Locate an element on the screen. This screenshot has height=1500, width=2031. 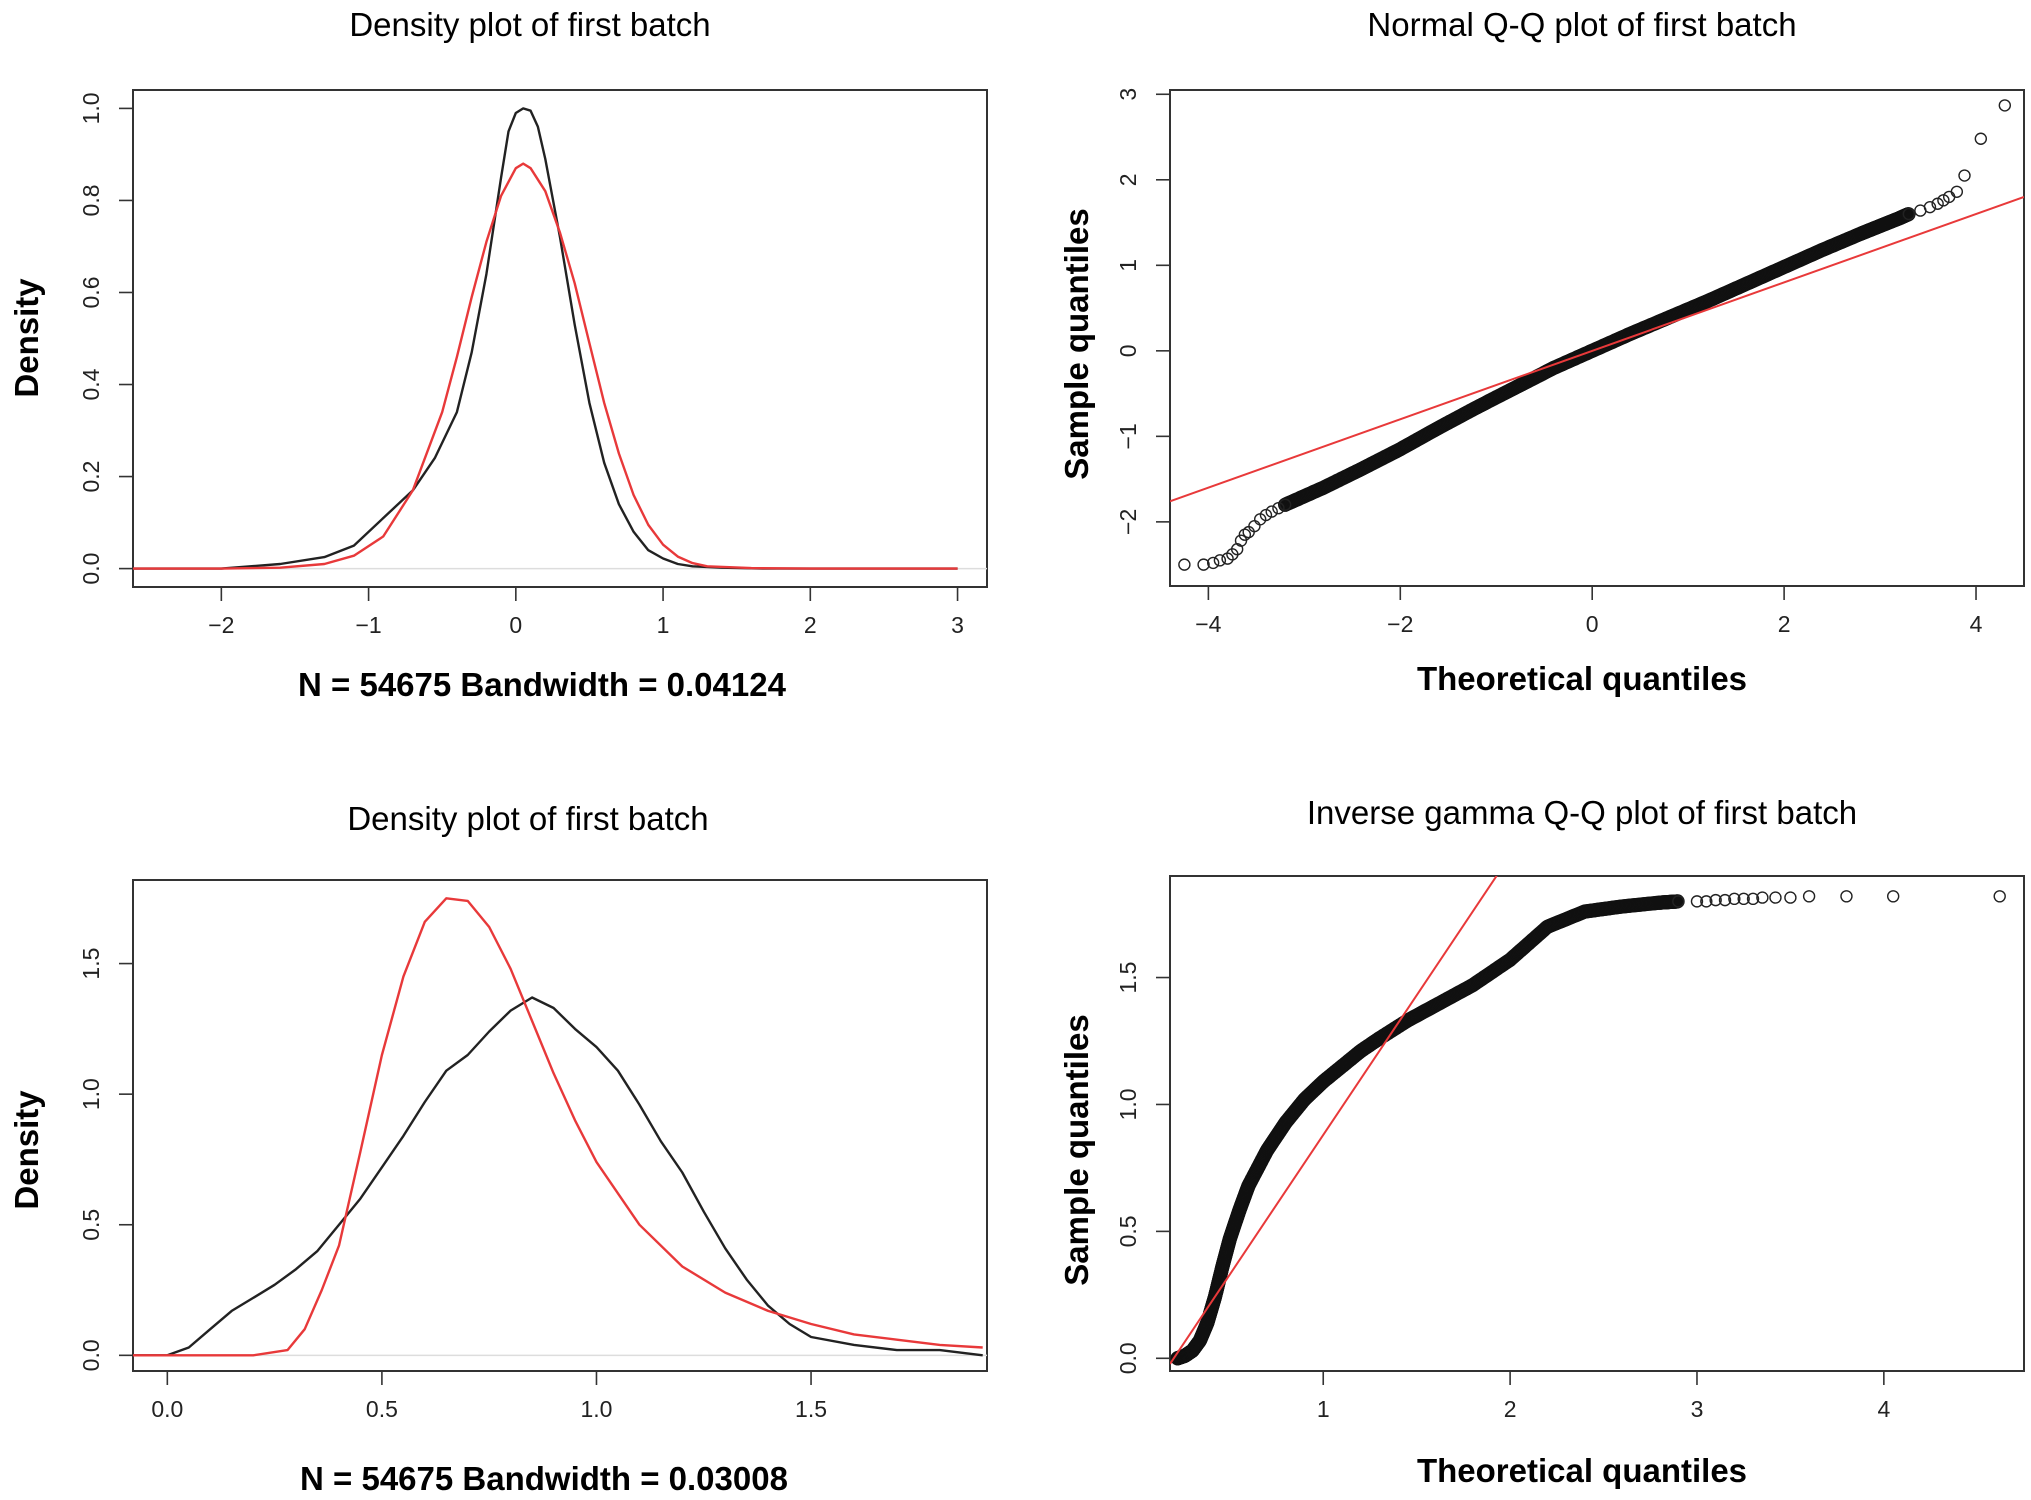
y-tick-label: 0.6 is located at coordinates (91, 292).